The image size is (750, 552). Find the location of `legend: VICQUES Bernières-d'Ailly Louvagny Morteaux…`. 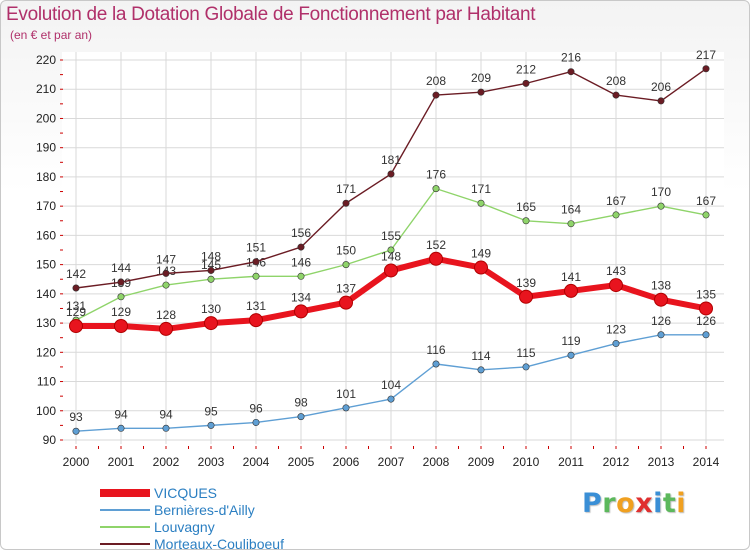

legend: VICQUES Bernières-d'Ailly Louvagny Morteaux… is located at coordinates (192, 518).